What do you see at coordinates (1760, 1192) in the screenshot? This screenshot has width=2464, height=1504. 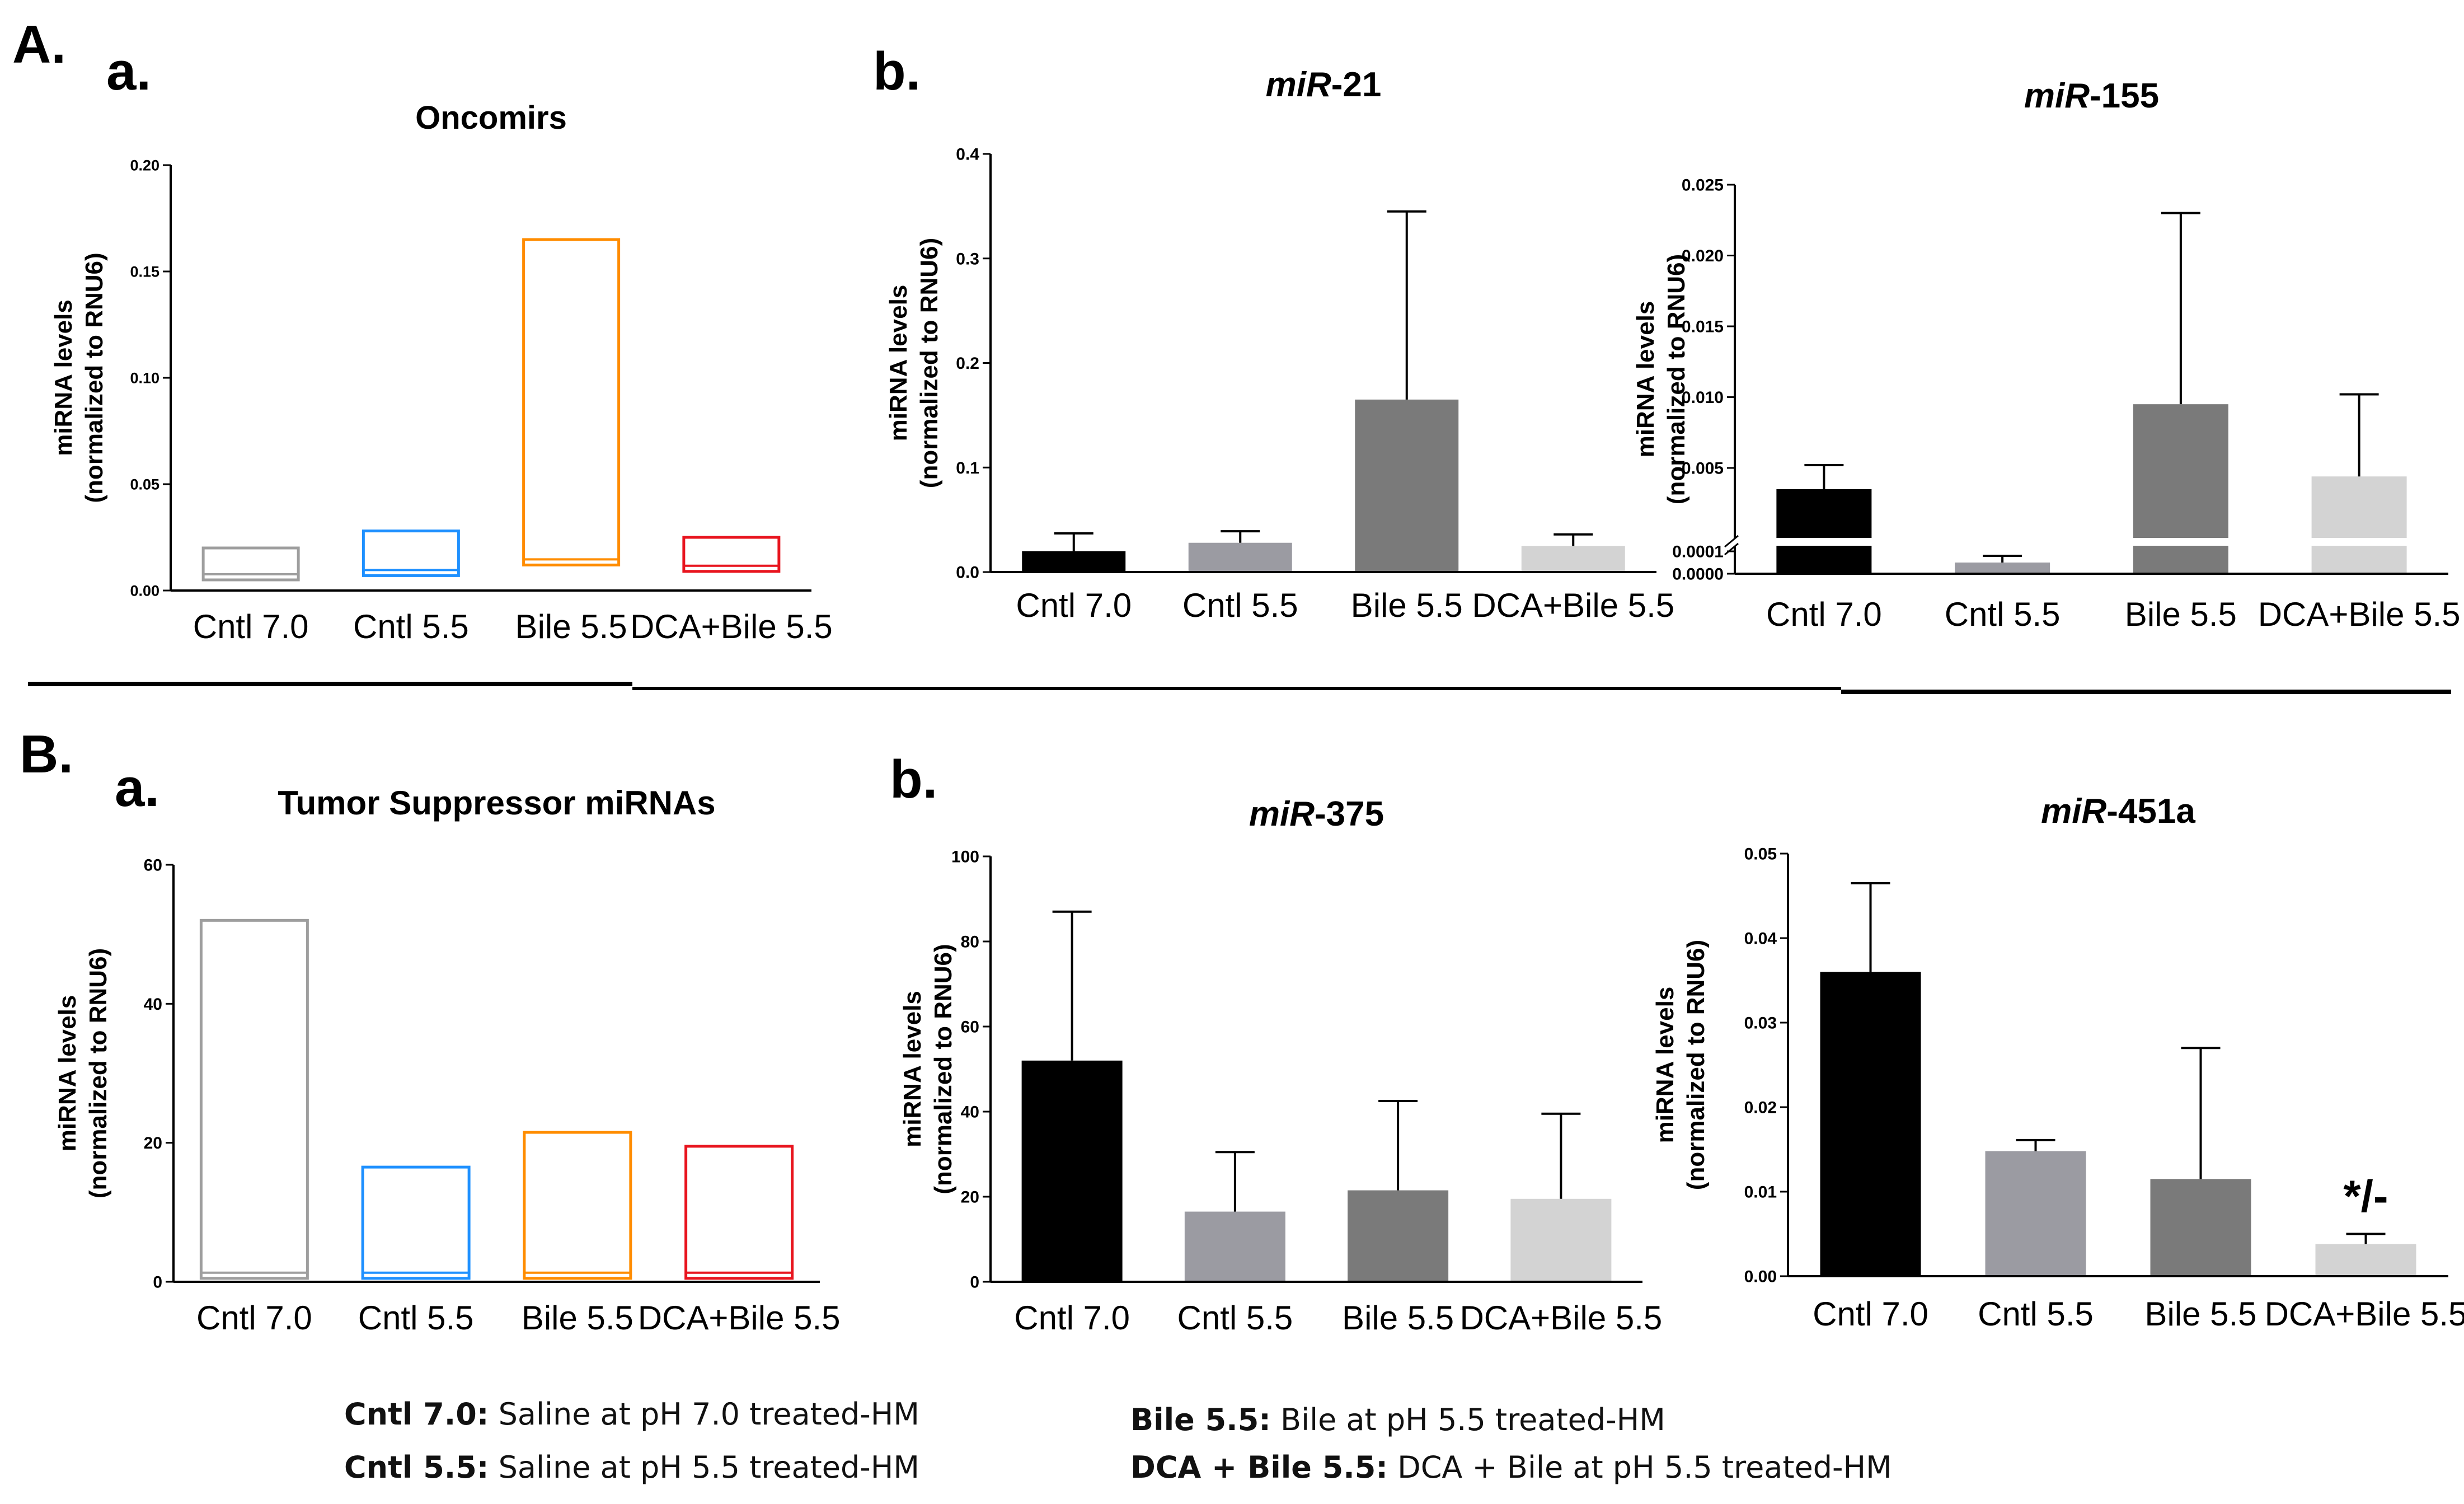 I see `y-tick-label: 0.01` at bounding box center [1760, 1192].